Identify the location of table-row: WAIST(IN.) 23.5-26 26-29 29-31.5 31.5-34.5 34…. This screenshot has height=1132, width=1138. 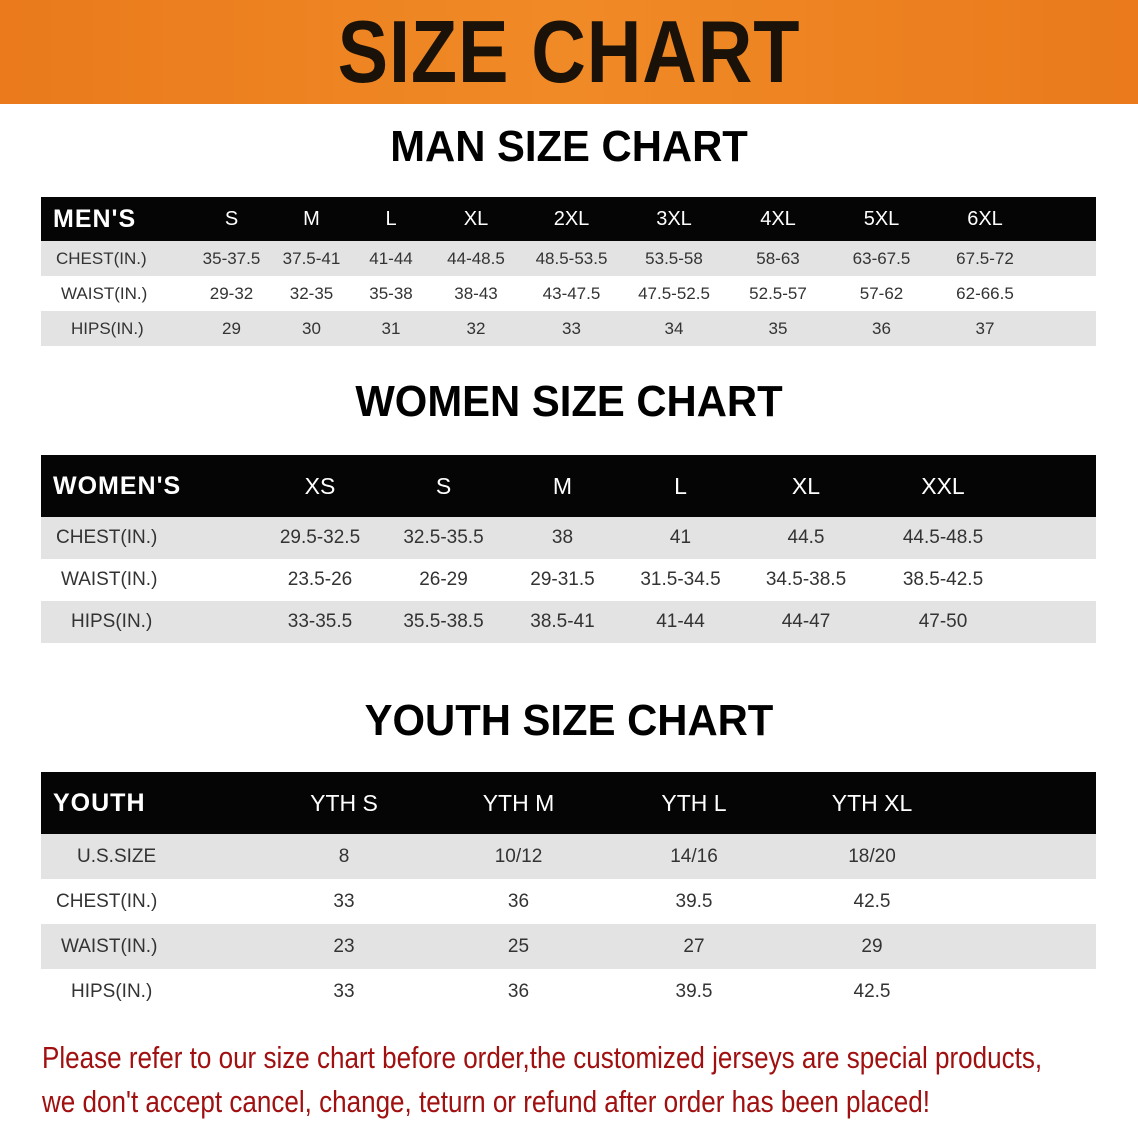
(568, 580).